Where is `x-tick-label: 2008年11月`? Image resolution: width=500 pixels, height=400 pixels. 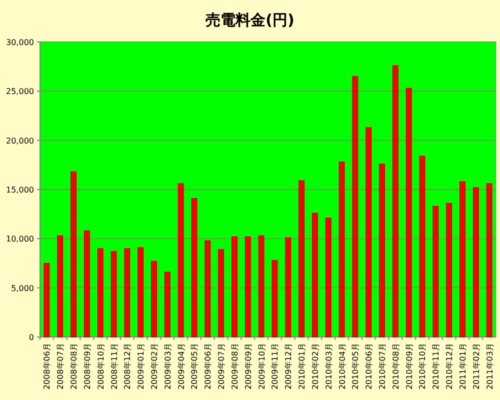
x-tick-label: 2008年11月 is located at coordinates (114, 366).